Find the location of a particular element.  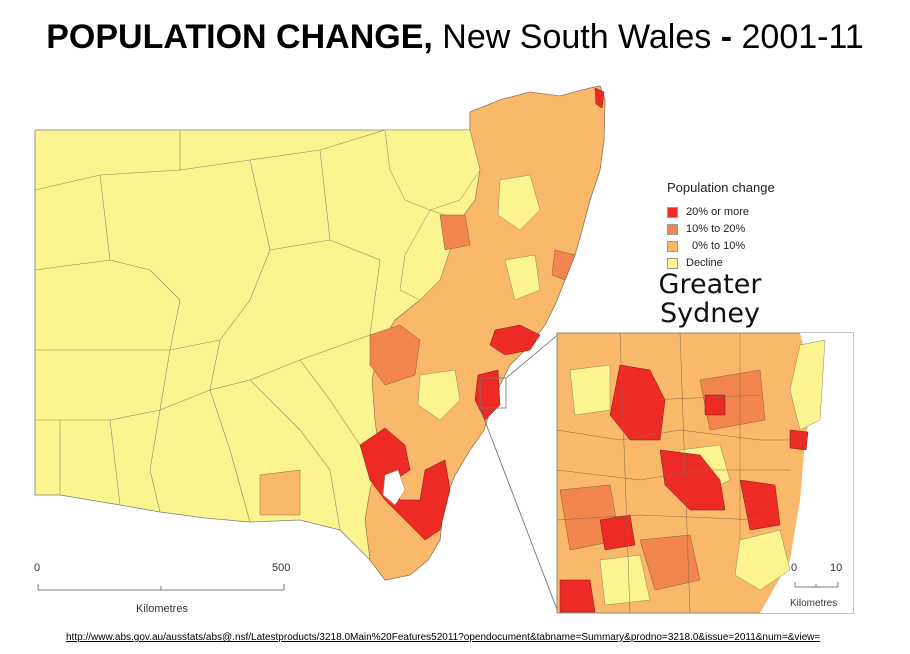

title-years: 2001-11 is located at coordinates (802, 37).